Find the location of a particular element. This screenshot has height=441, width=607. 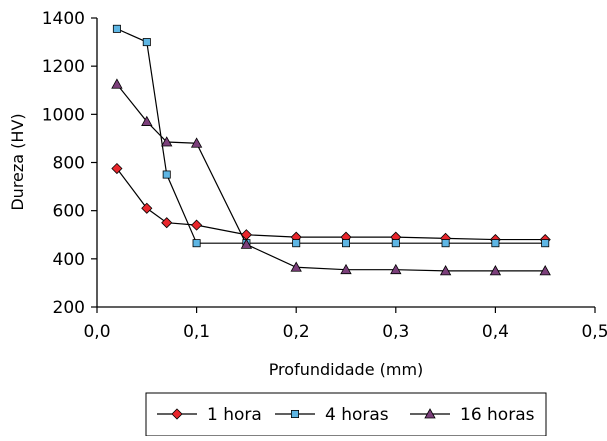

legend-label-3: 16 horas is located at coordinates (497, 415).